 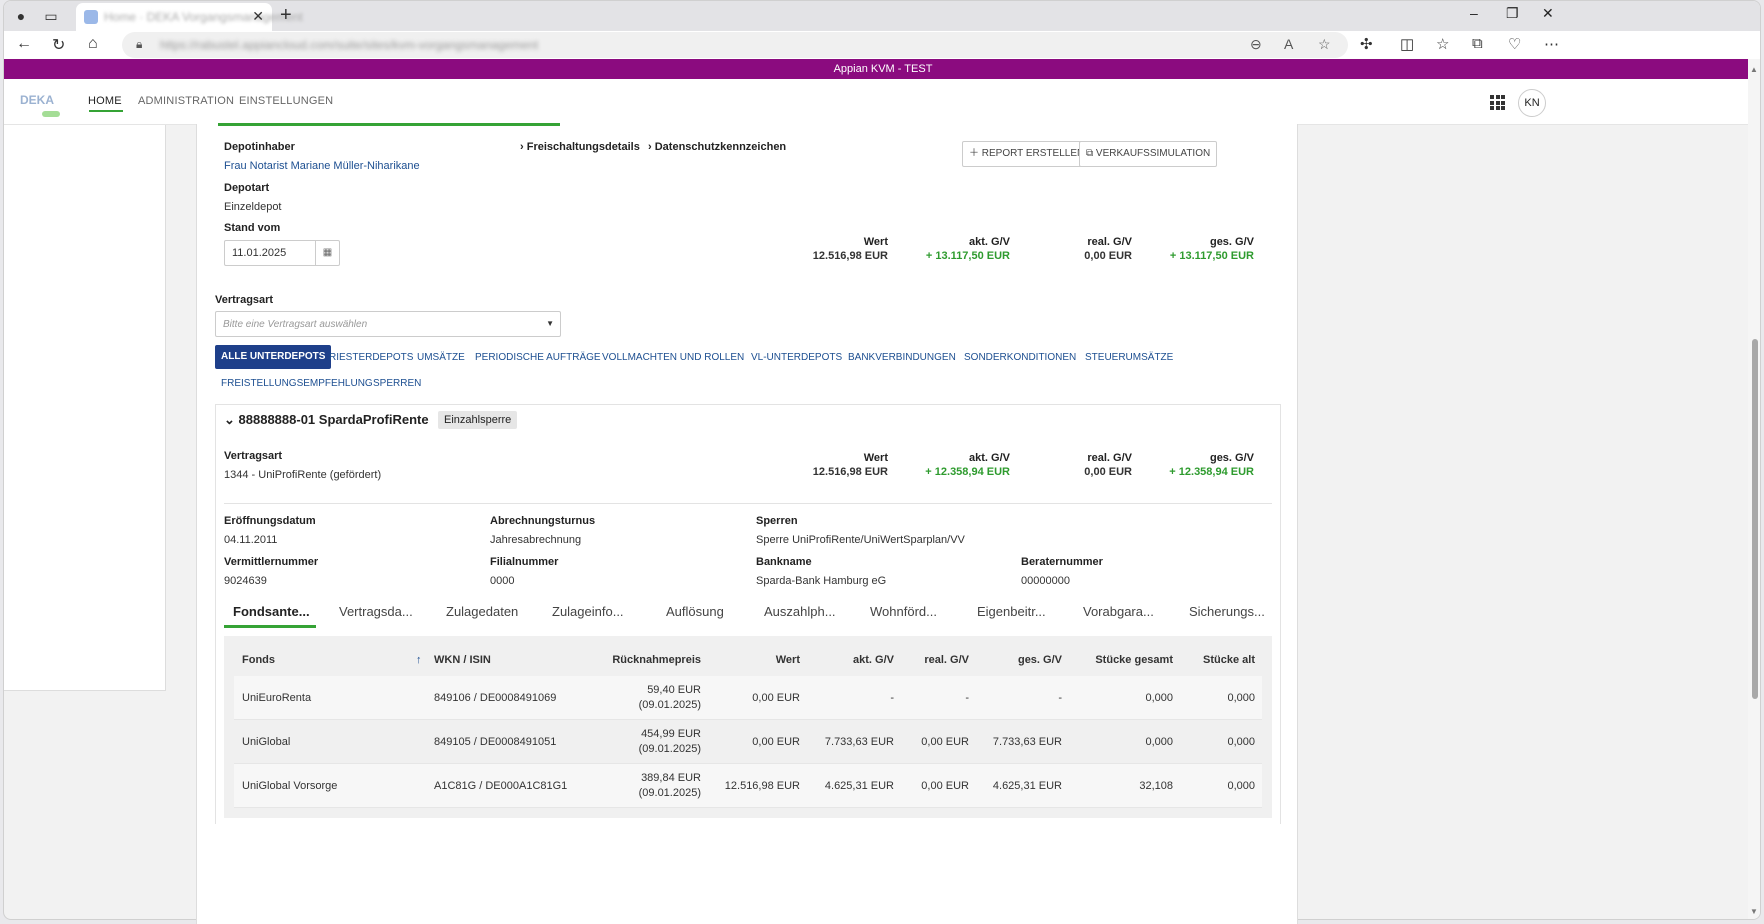 I want to click on scrollbar-thumb, so click(x=1755, y=519).